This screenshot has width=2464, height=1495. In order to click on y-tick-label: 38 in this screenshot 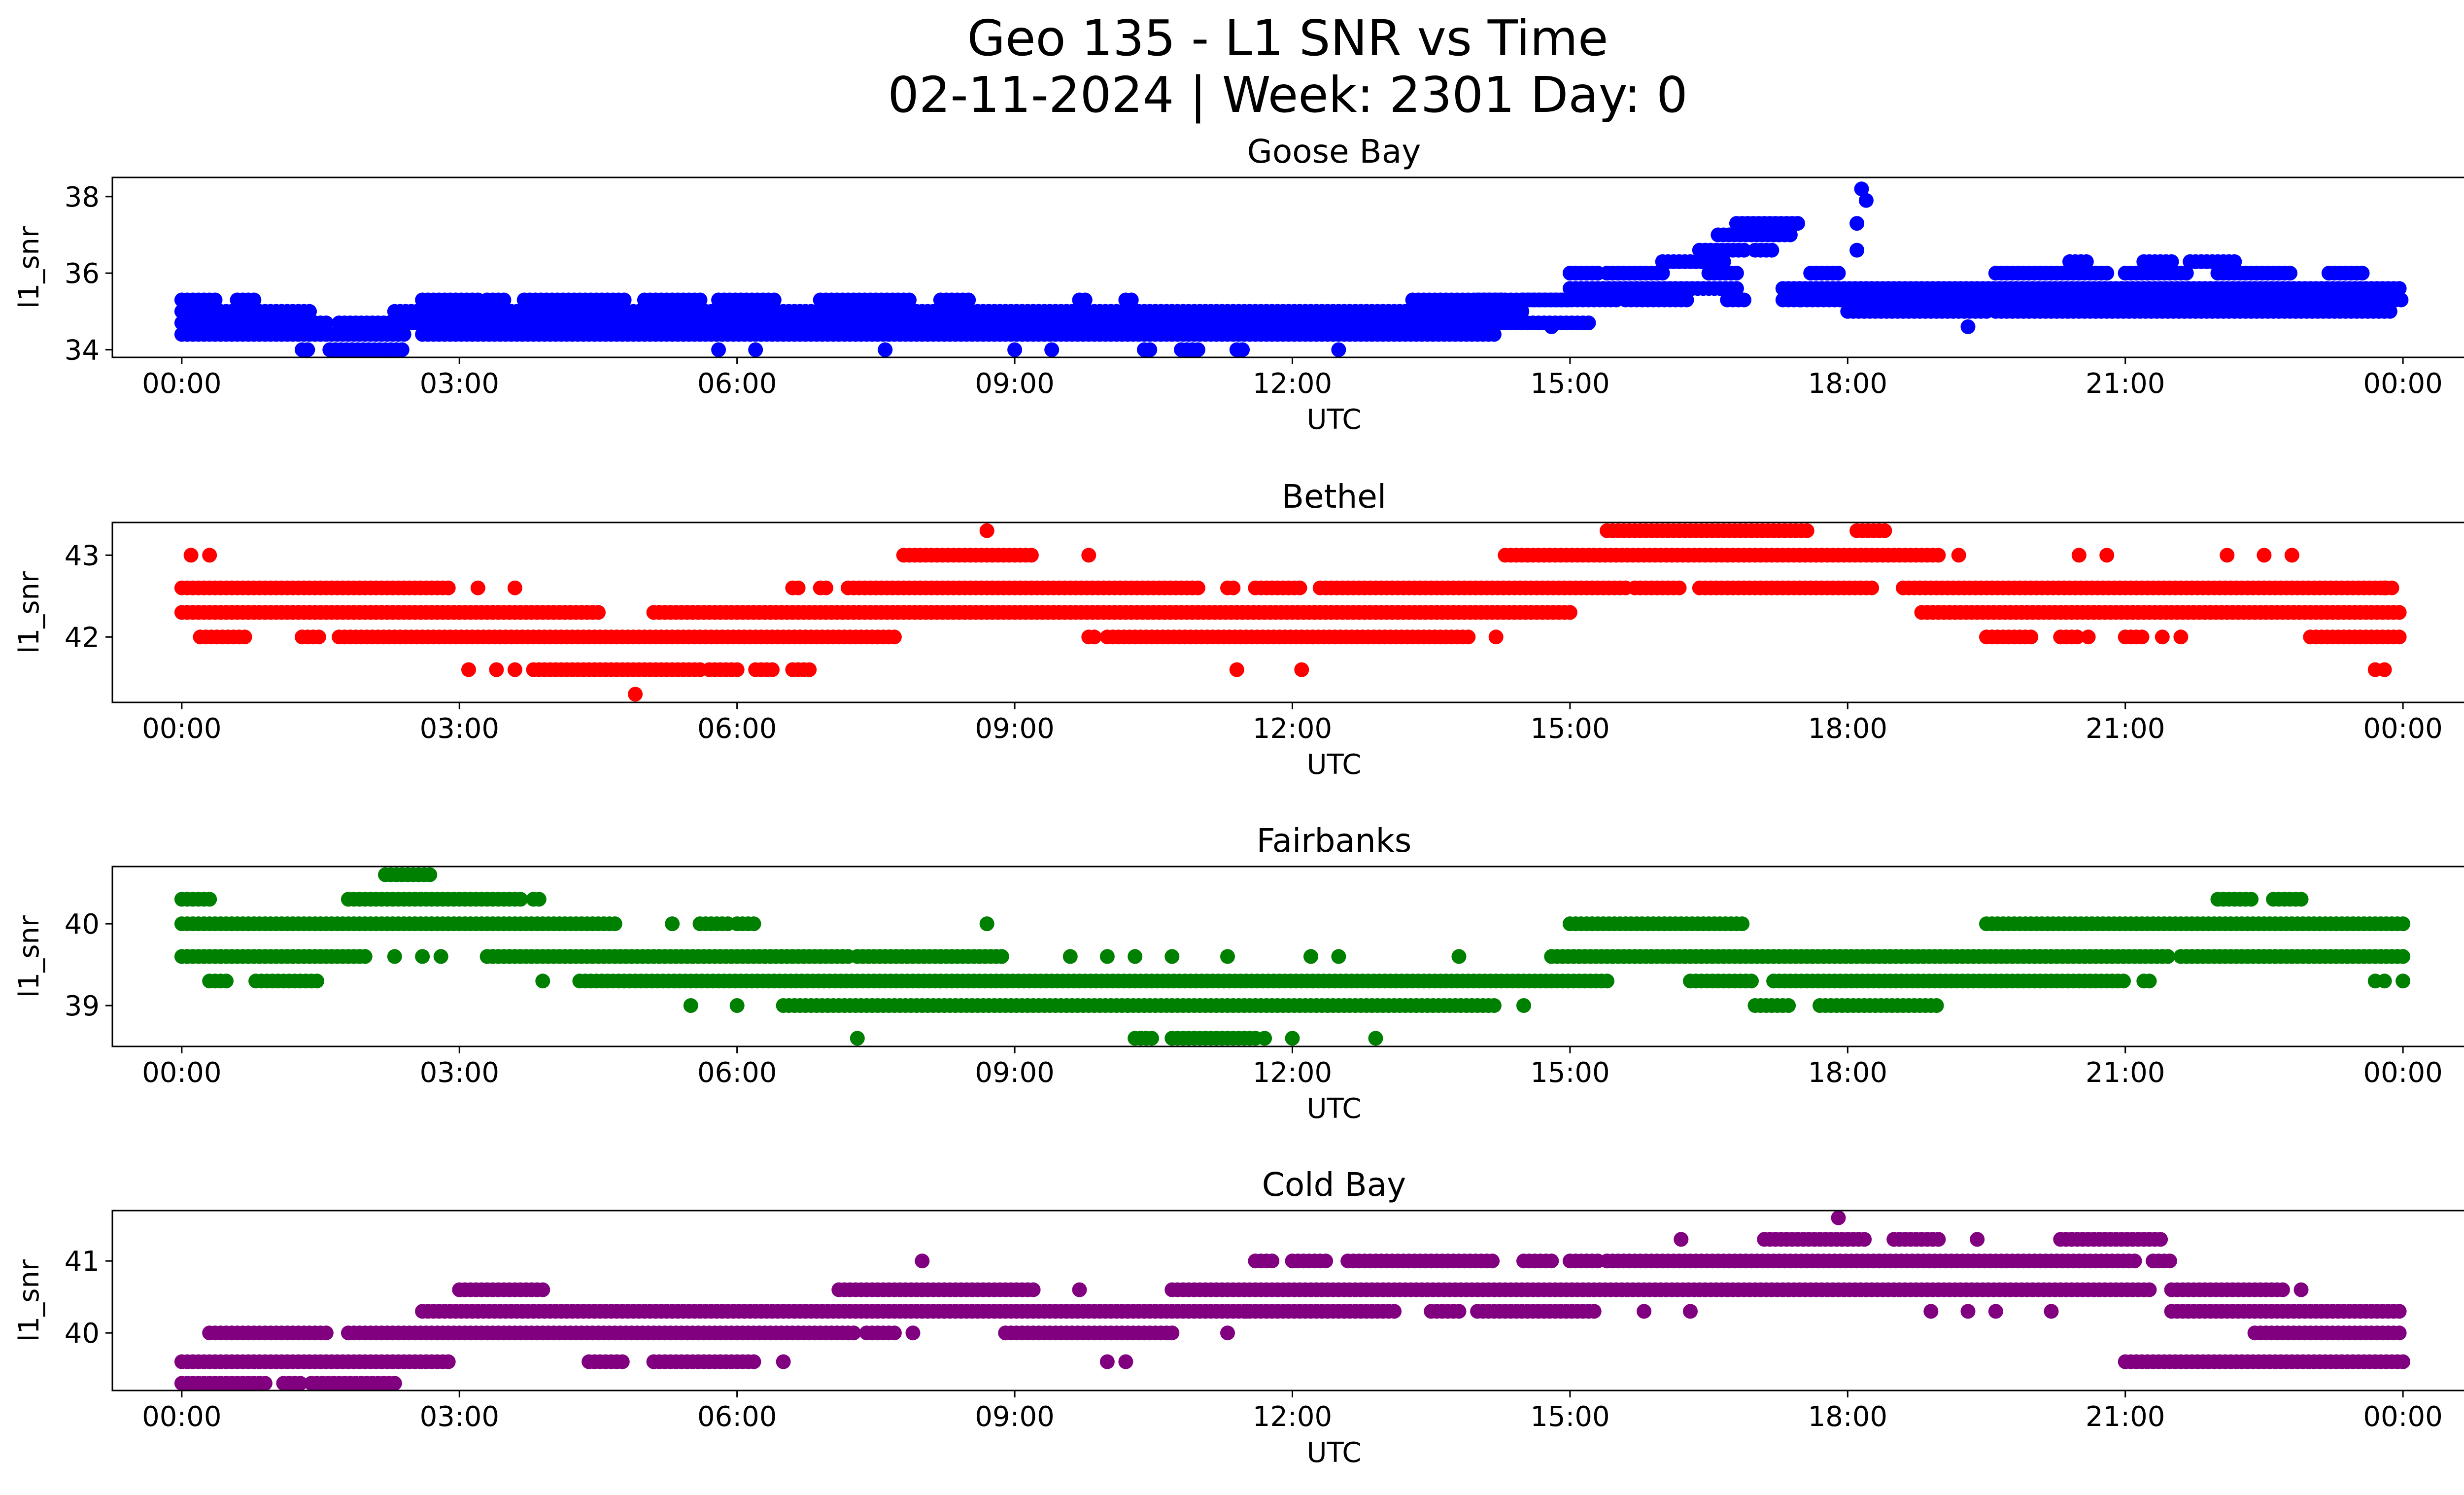, I will do `click(82, 197)`.